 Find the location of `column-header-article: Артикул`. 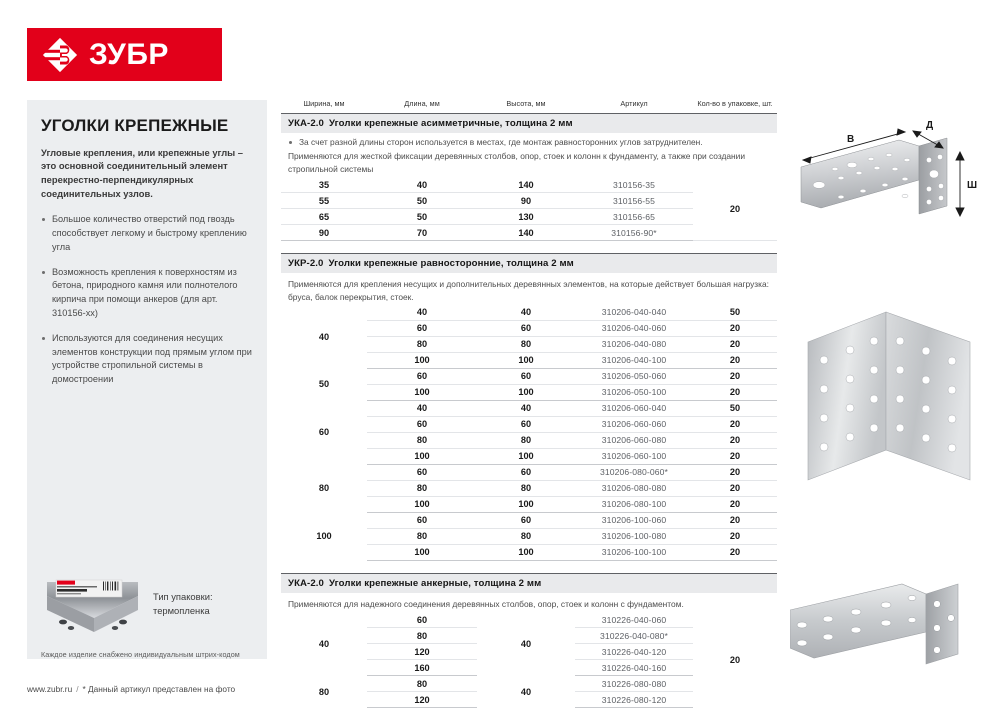

column-header-article: Артикул is located at coordinates (634, 103).